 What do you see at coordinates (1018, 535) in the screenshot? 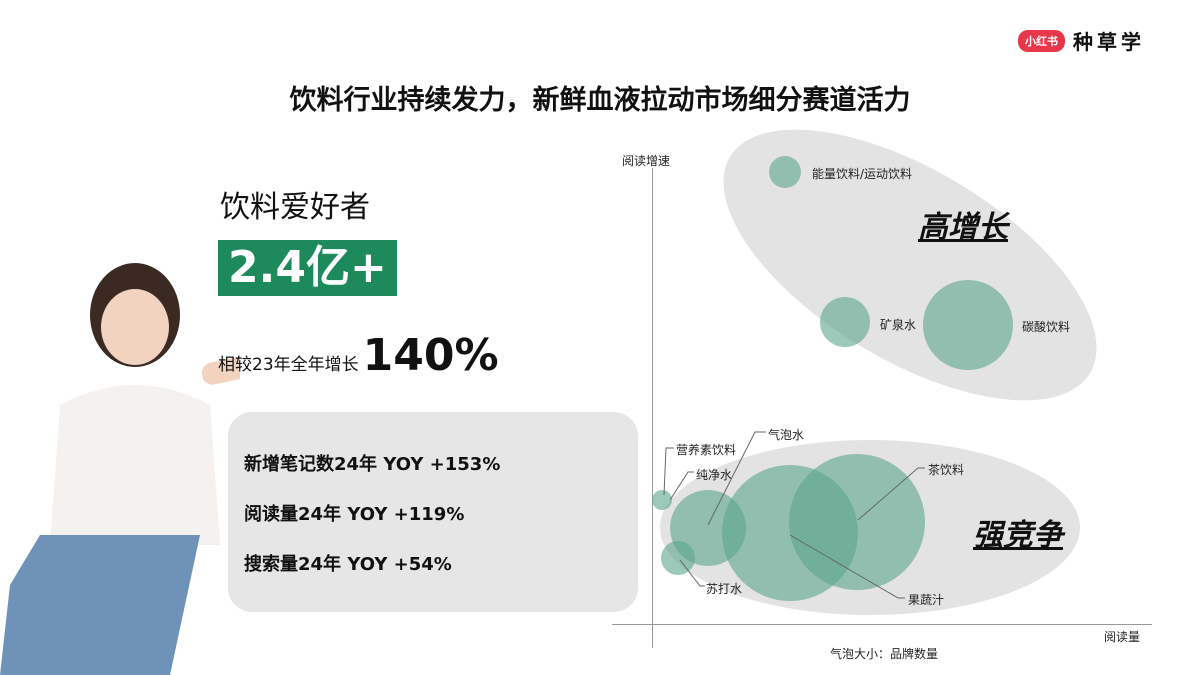
I see `competitive-label: 强竞争` at bounding box center [1018, 535].